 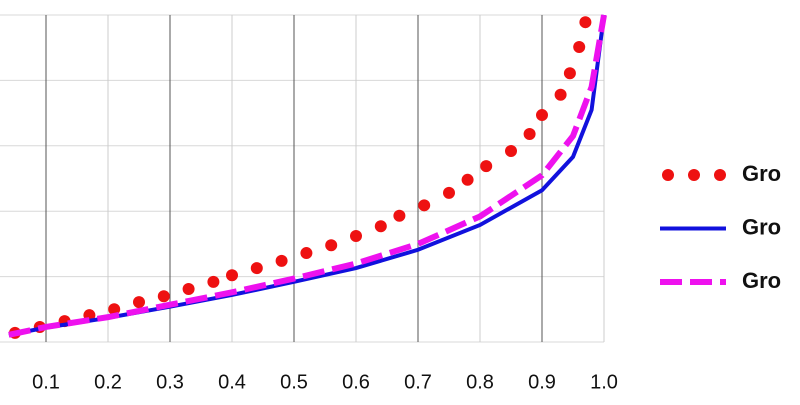 I want to click on x-tick-label: 0.2, so click(x=108, y=382).